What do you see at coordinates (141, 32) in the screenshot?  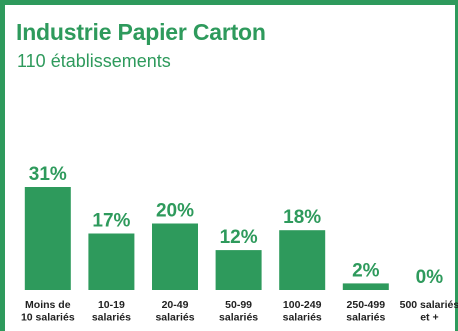 I see `chart-title: Industrie Papier Carton` at bounding box center [141, 32].